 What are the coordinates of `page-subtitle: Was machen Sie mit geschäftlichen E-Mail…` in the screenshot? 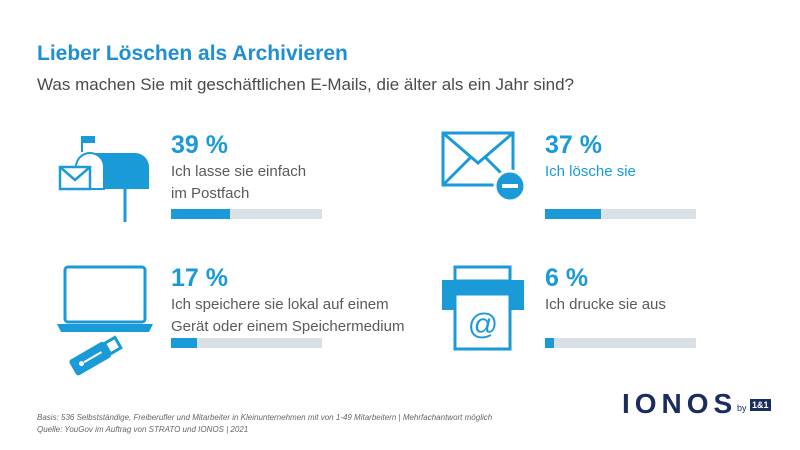 It's located at (305, 84).